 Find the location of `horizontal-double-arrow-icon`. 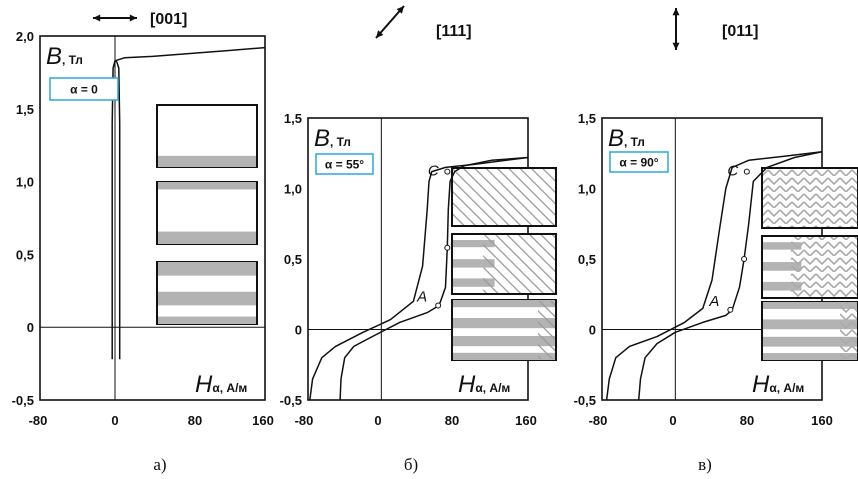

horizontal-double-arrow-icon is located at coordinates (115, 18).